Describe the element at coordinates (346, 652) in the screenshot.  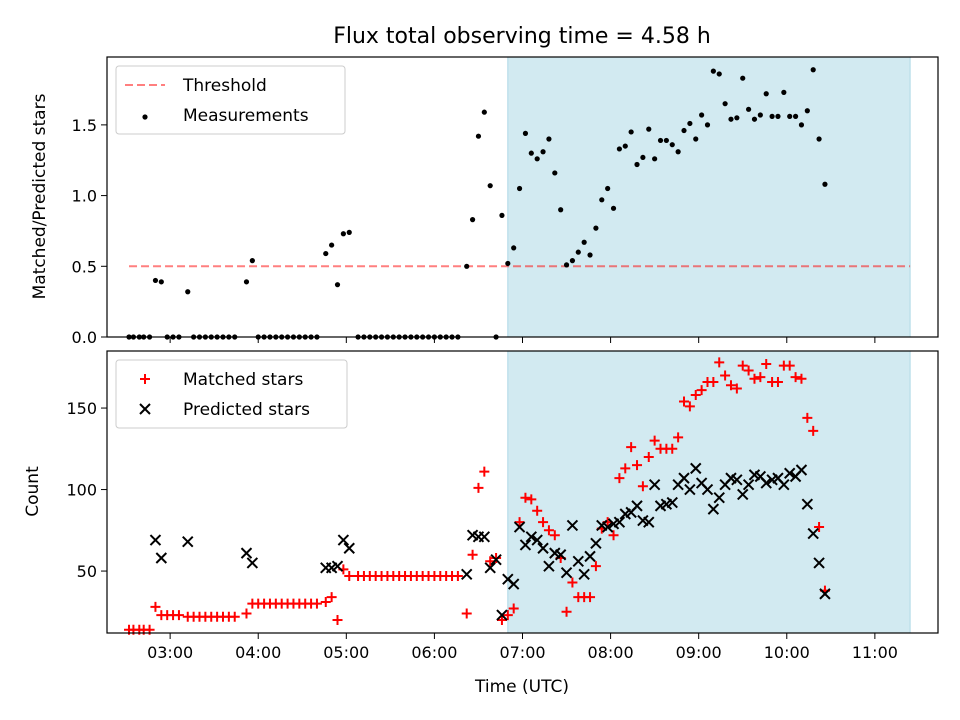
I see `x-tick-label: 05:00` at that location.